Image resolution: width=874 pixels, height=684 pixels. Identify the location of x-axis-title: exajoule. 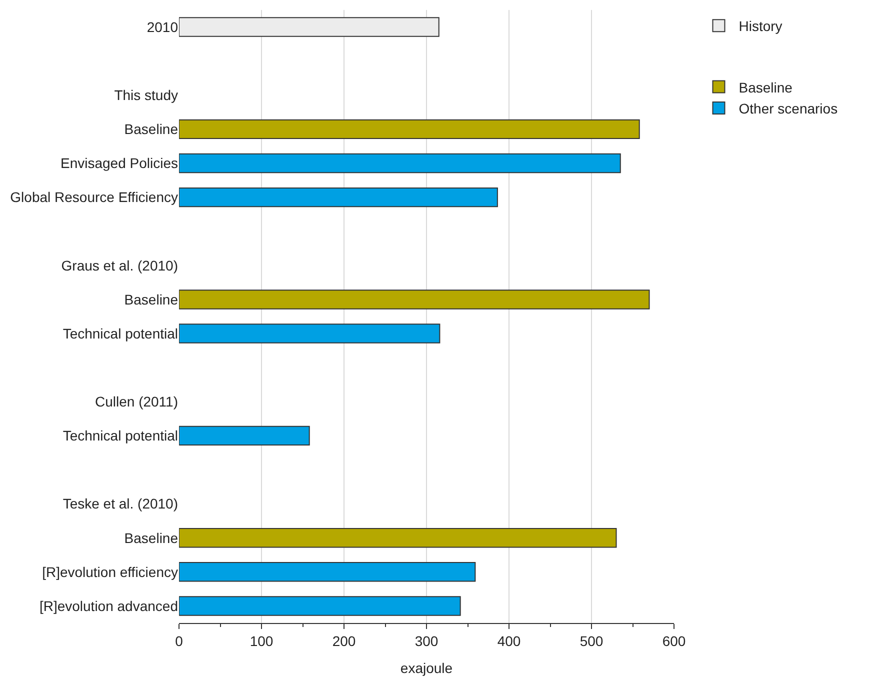
(426, 668).